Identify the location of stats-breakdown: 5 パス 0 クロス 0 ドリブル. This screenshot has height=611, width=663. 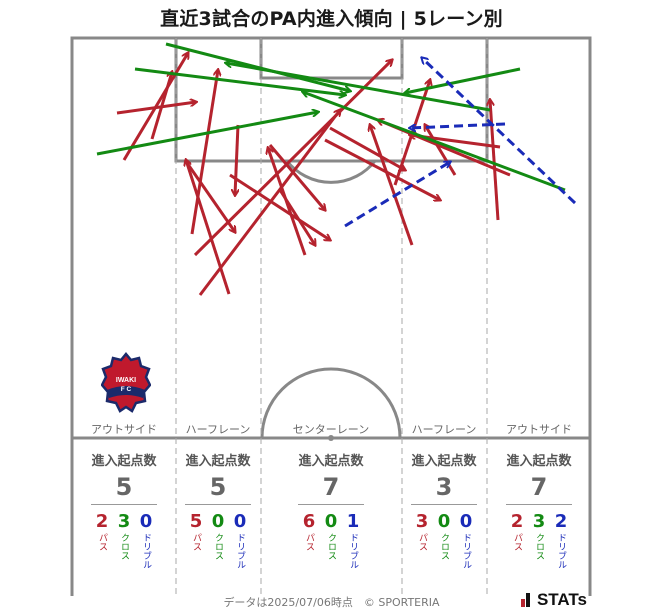
(218, 540).